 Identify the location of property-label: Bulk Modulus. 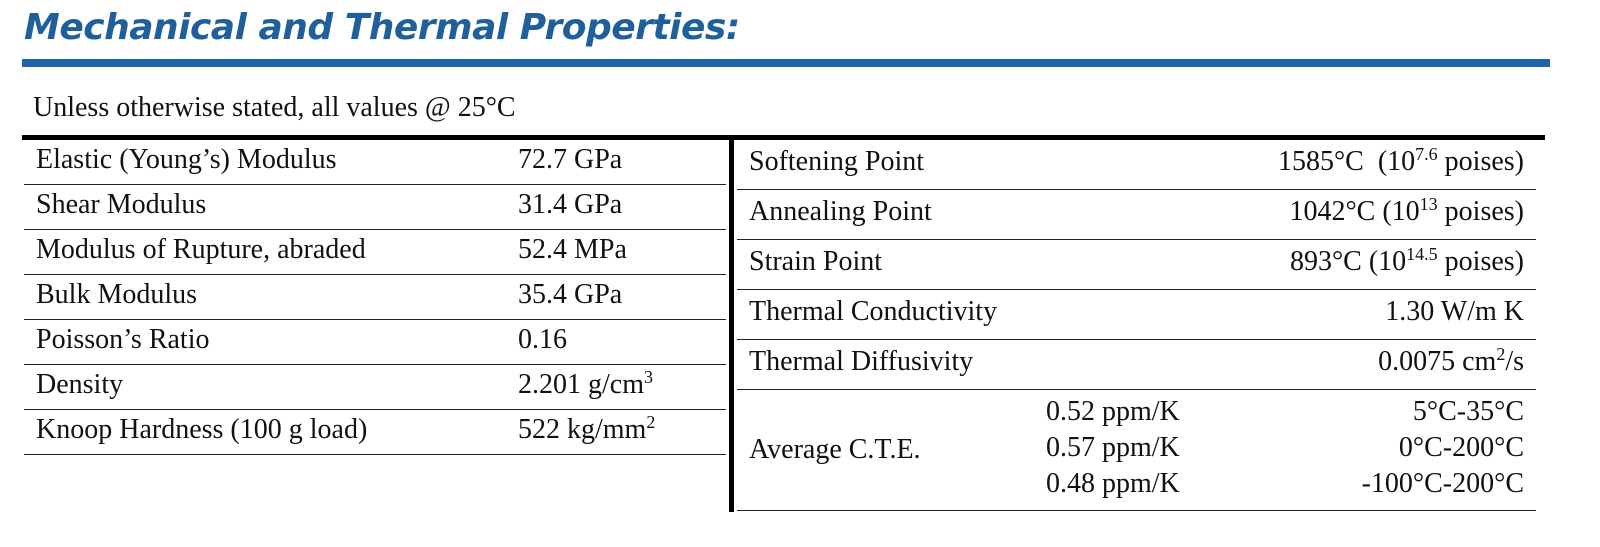
(117, 294).